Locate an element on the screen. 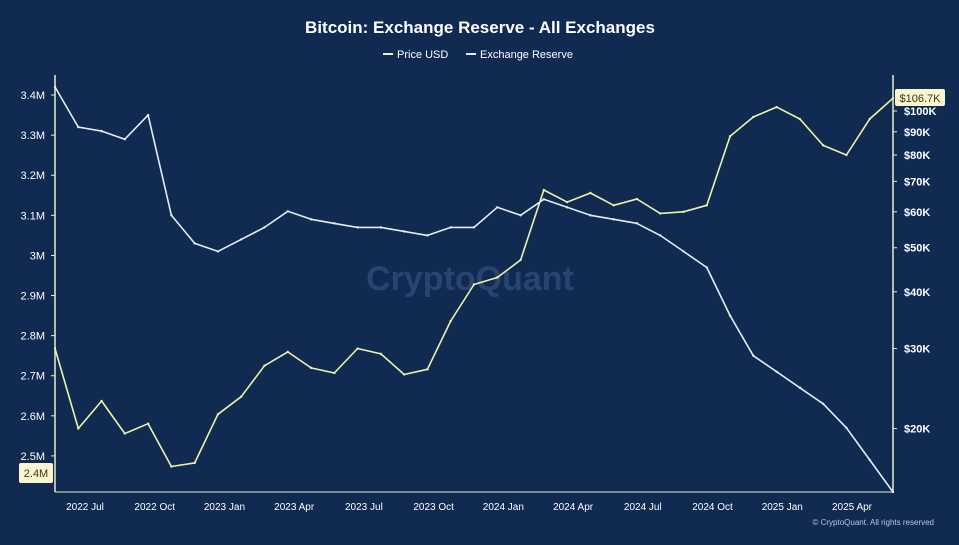 The width and height of the screenshot is (959, 545). x-tick-label: 2024 Jan is located at coordinates (503, 507).